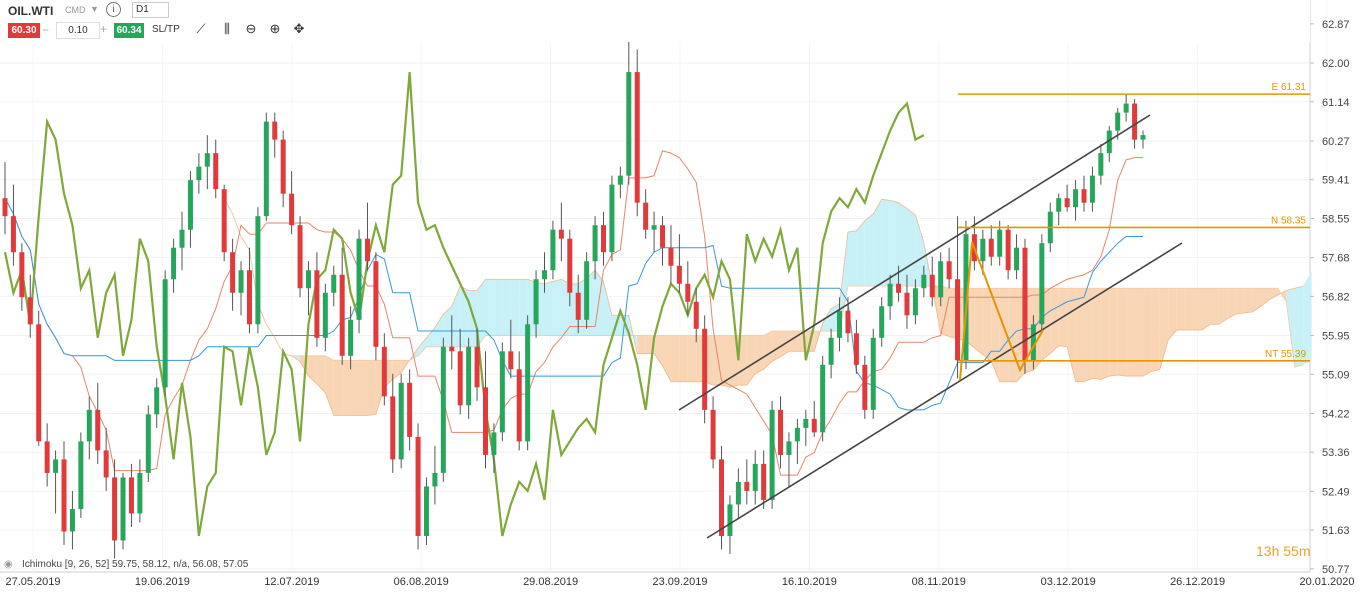 The height and width of the screenshot is (596, 1370). I want to click on y-tick-label: 62.00, so click(1336, 64).